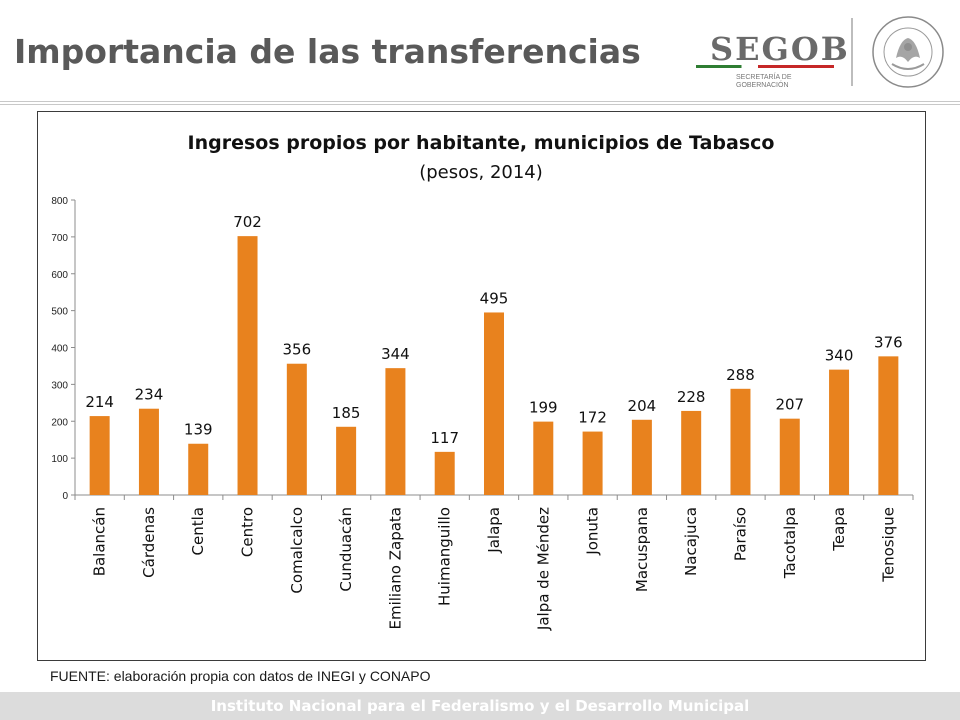 The image size is (960, 720). What do you see at coordinates (740, 534) in the screenshot?
I see `x-tick-label: Paraíso` at bounding box center [740, 534].